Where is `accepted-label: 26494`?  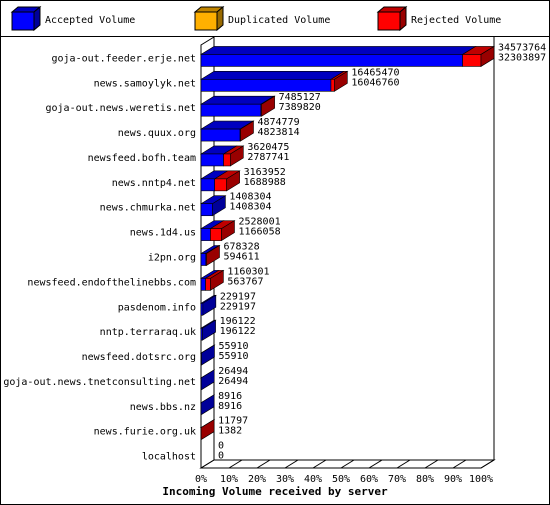 accepted-label: 26494 is located at coordinates (233, 381).